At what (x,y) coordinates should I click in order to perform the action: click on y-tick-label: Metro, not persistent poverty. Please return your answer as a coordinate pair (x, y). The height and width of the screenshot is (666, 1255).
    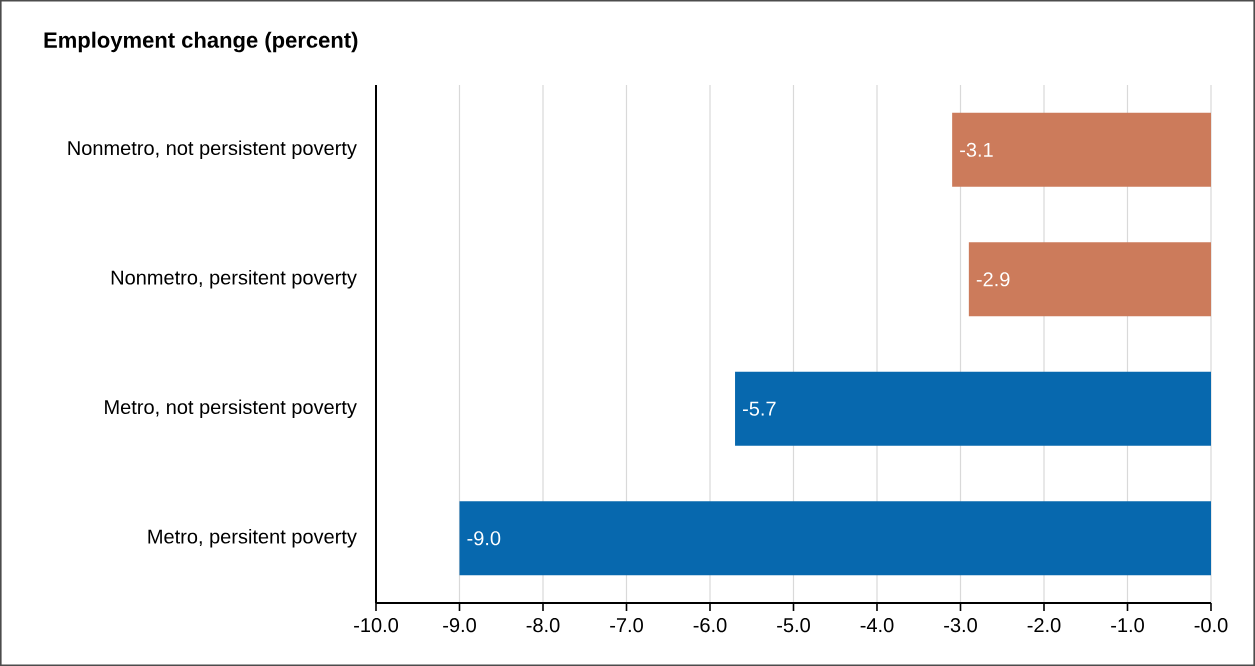
    Looking at the image, I should click on (231, 409).